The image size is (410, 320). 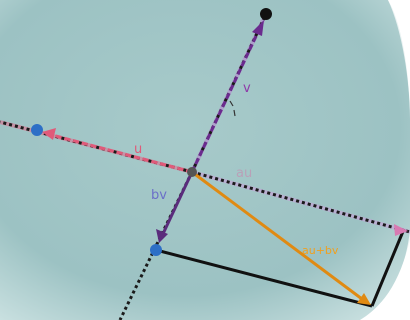 I want to click on point-v-end, so click(x=266, y=14).